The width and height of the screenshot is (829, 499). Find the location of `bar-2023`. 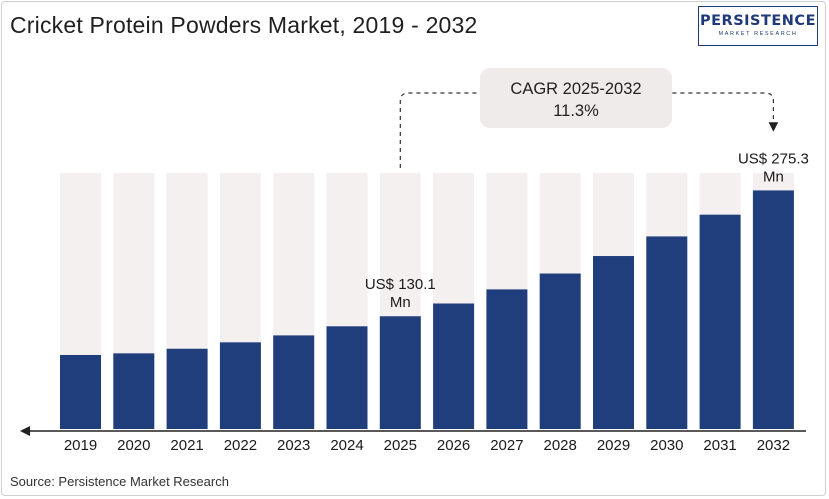

bar-2023 is located at coordinates (294, 382).